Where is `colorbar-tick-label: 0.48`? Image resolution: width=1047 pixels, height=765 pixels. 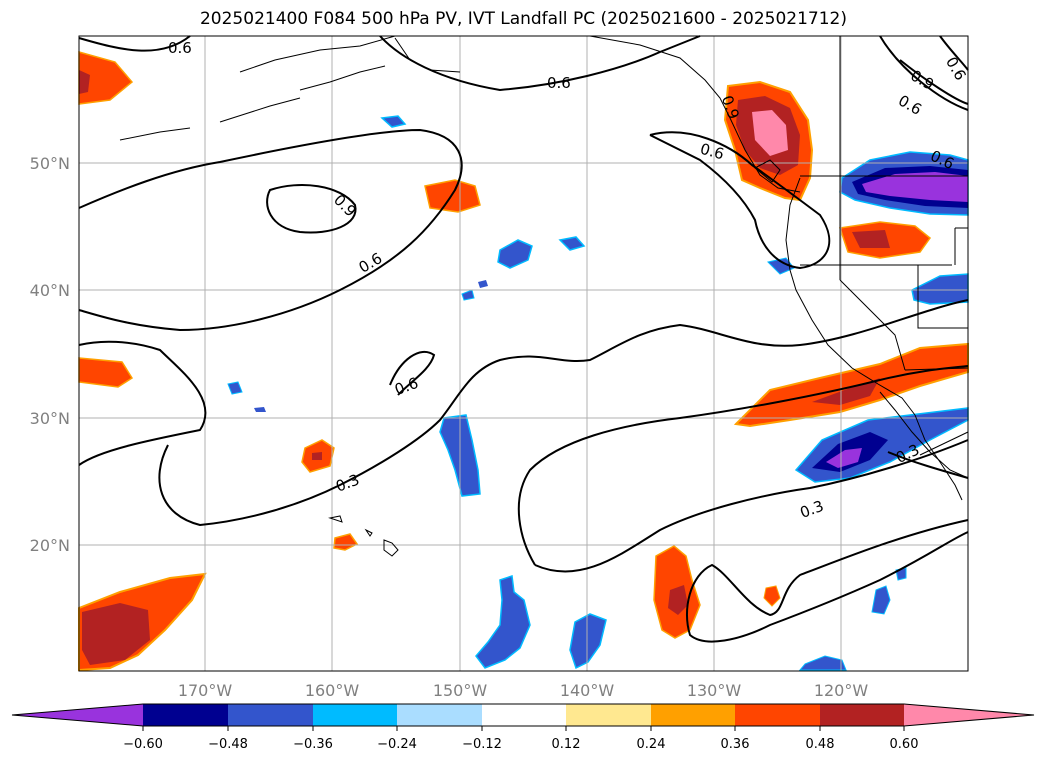 colorbar-tick-label: 0.48 is located at coordinates (820, 744).